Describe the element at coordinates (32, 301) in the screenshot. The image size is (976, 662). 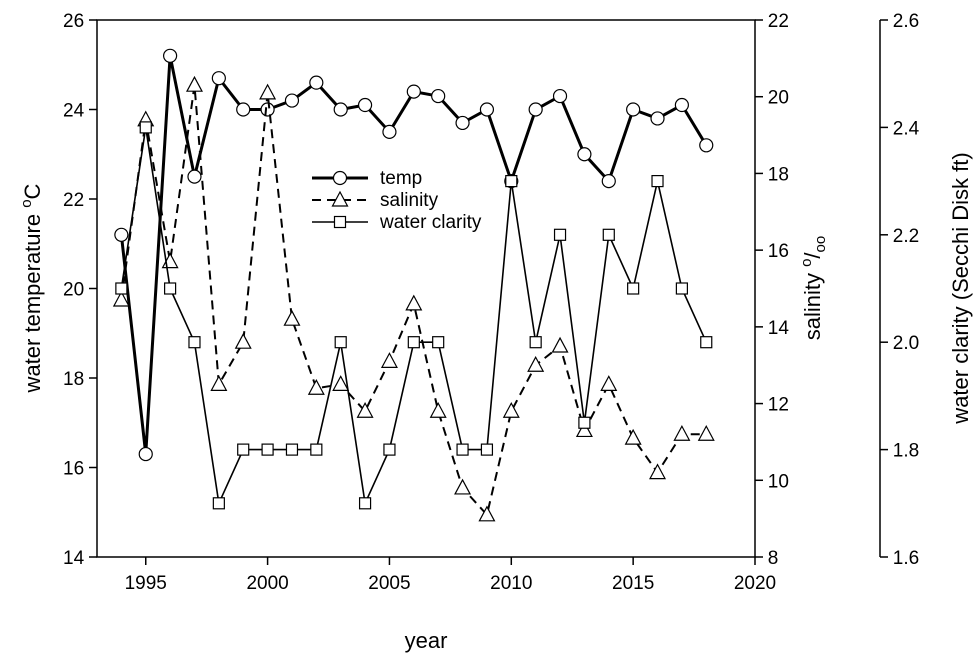
I see `ylabel-label-part: water temperature` at that location.